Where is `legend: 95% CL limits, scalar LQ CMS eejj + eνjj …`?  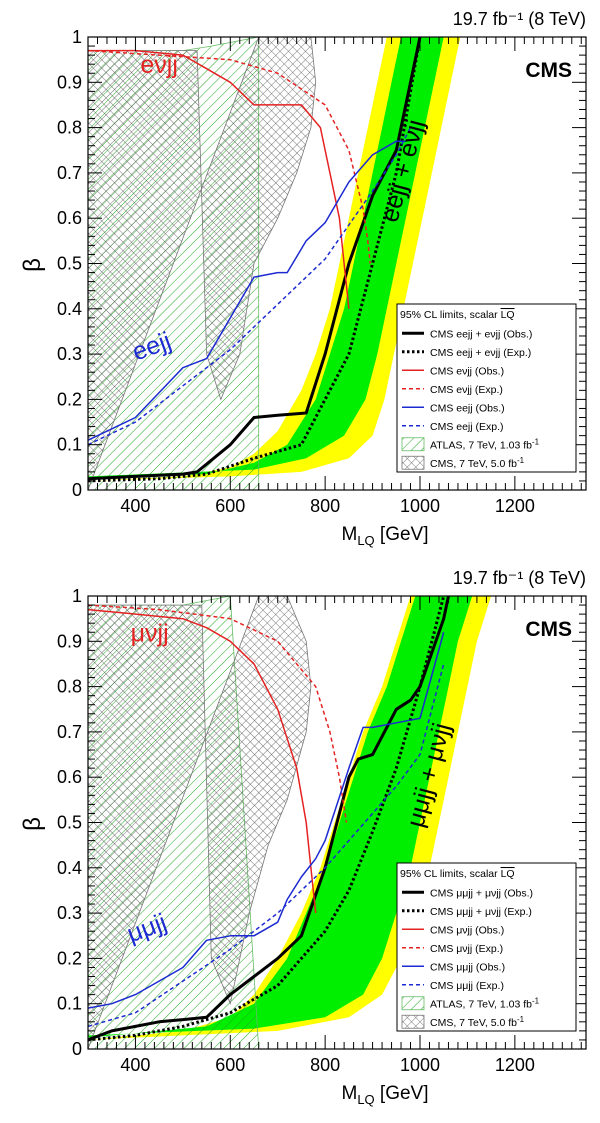 legend: 95% CL limits, scalar LQ CMS eejj + eνjj … is located at coordinates (486, 388).